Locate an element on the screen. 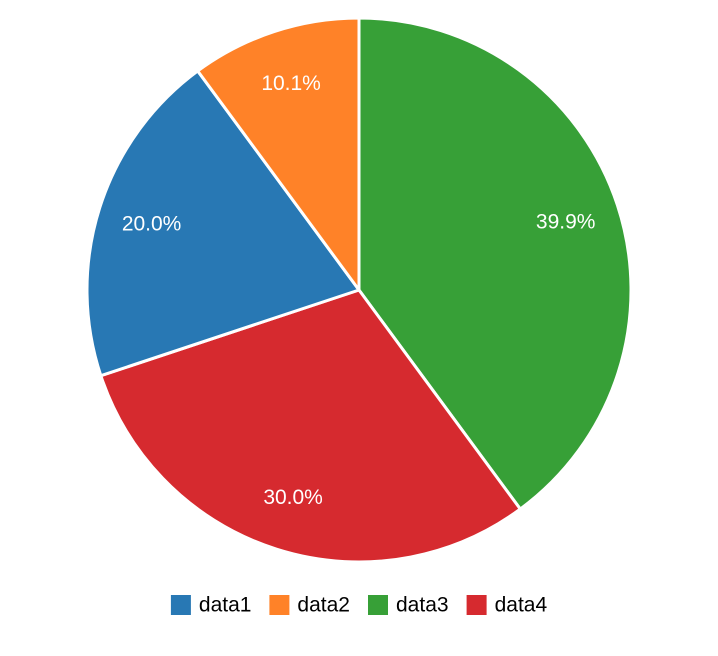  legend-label-data4: data4 is located at coordinates (521, 605).